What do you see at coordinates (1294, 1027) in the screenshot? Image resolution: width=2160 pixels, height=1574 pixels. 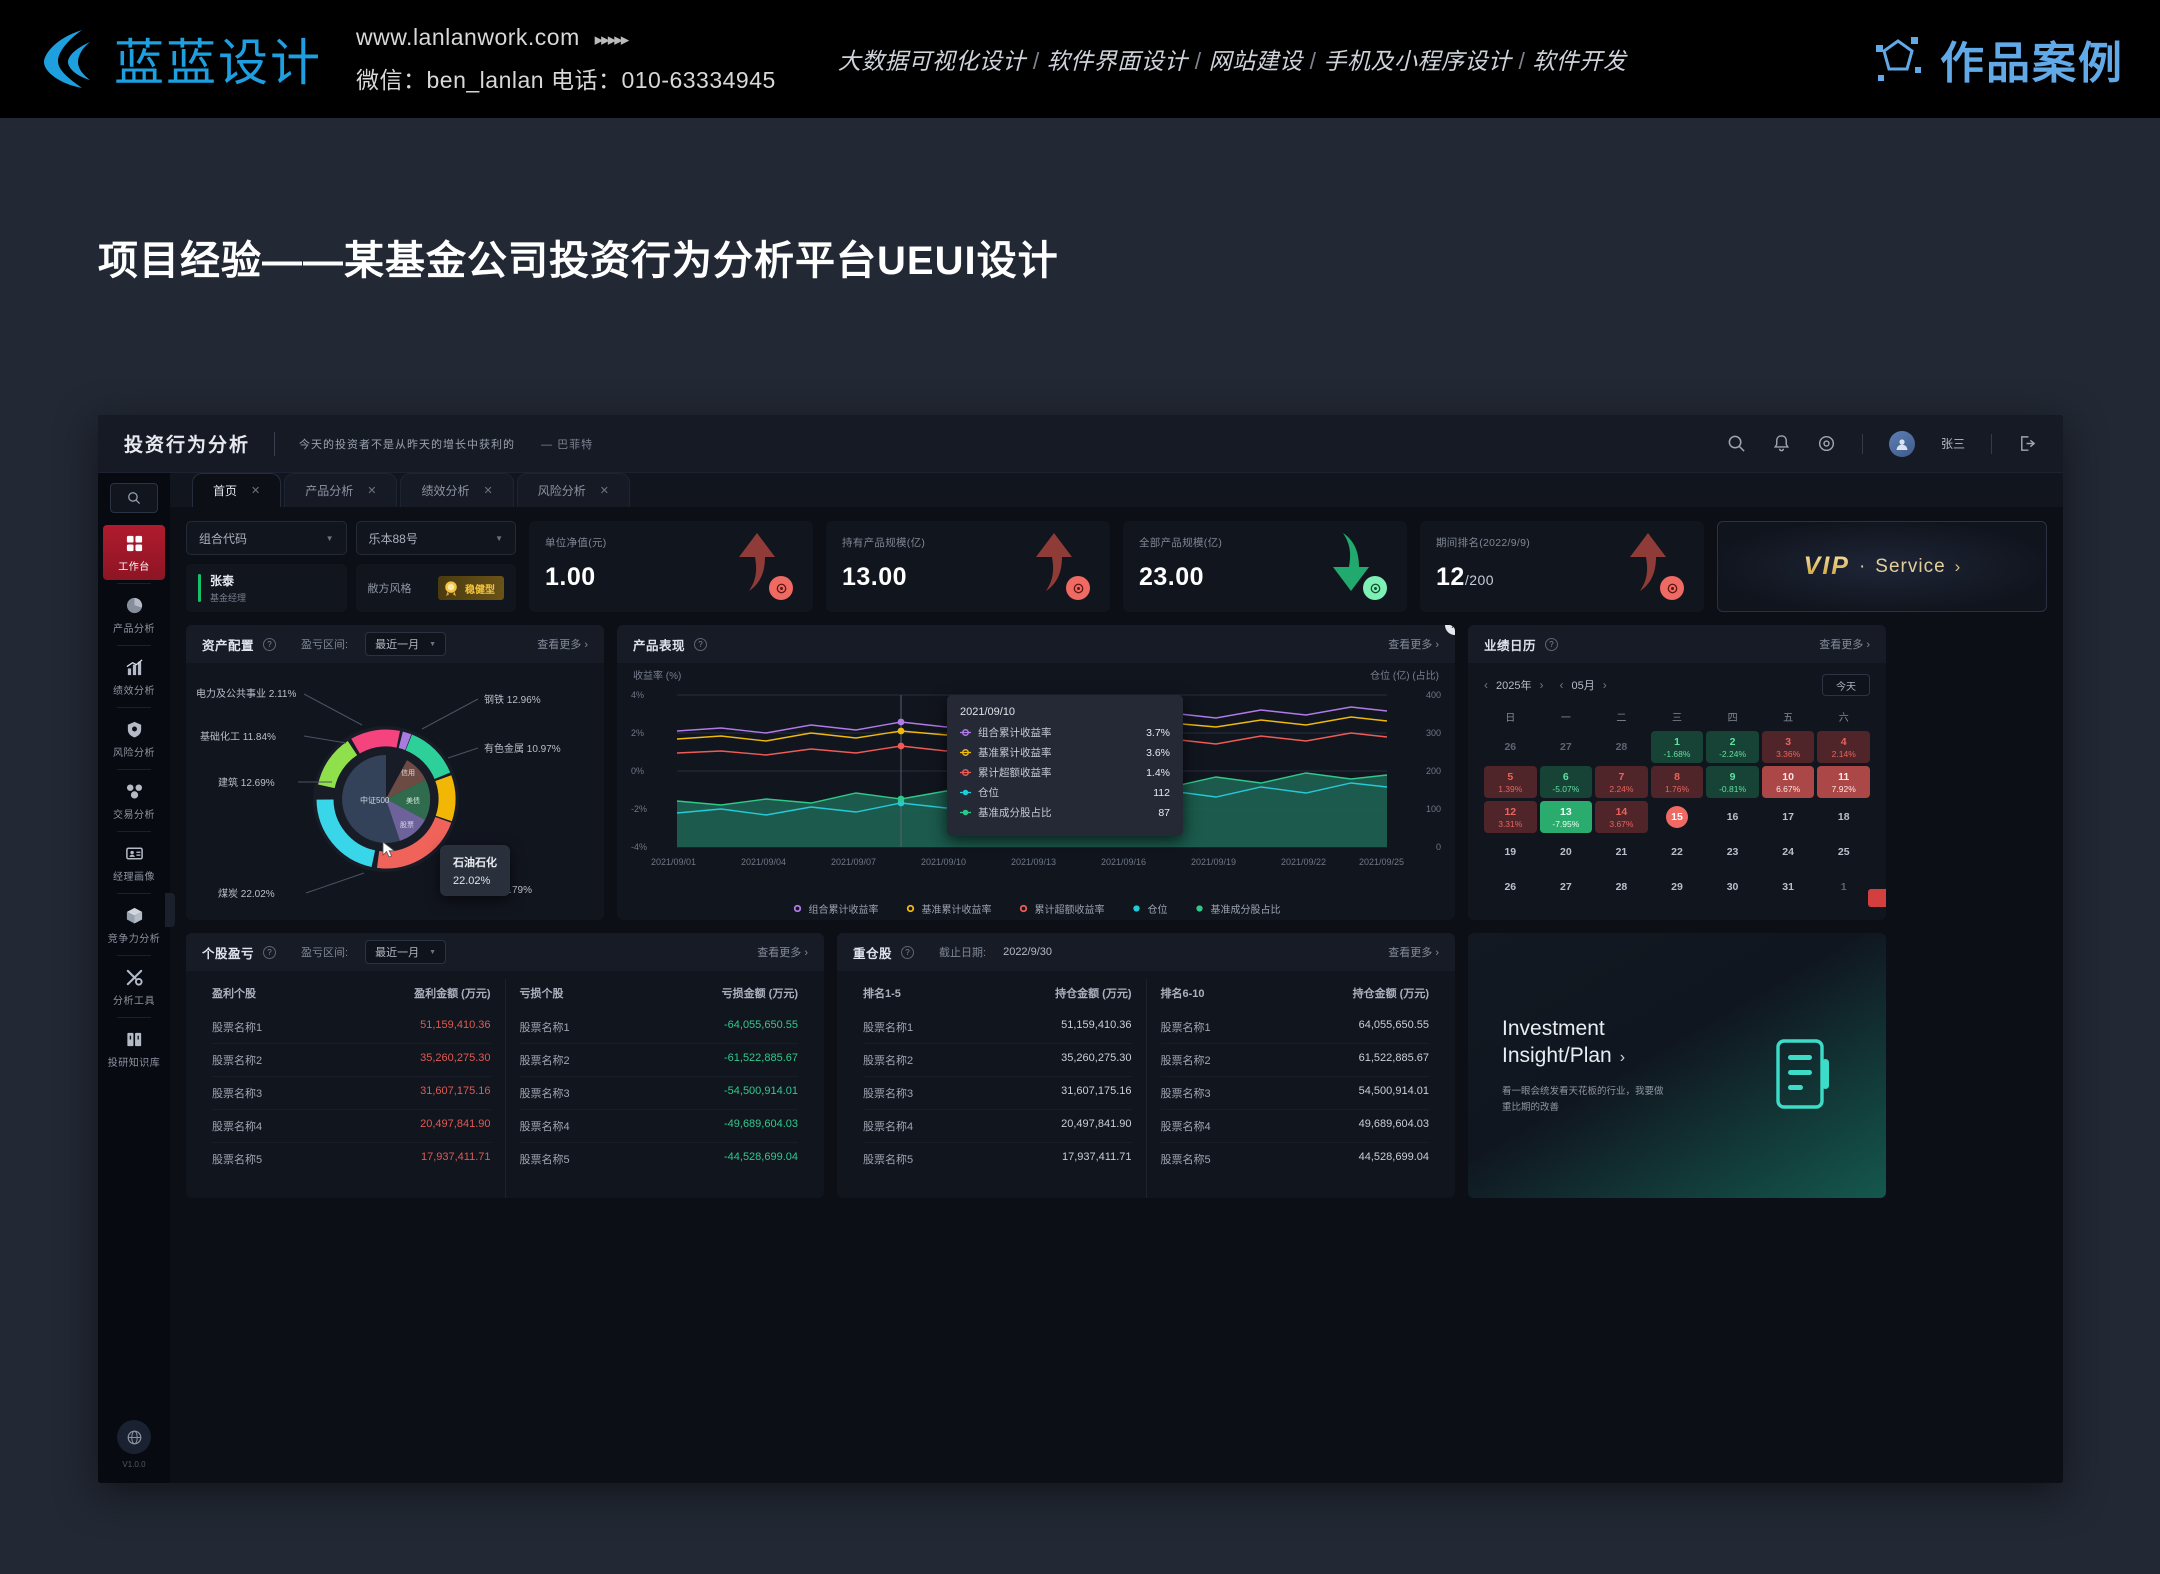 I see `table-row: 股票名称1 64,055,650.55` at bounding box center [1294, 1027].